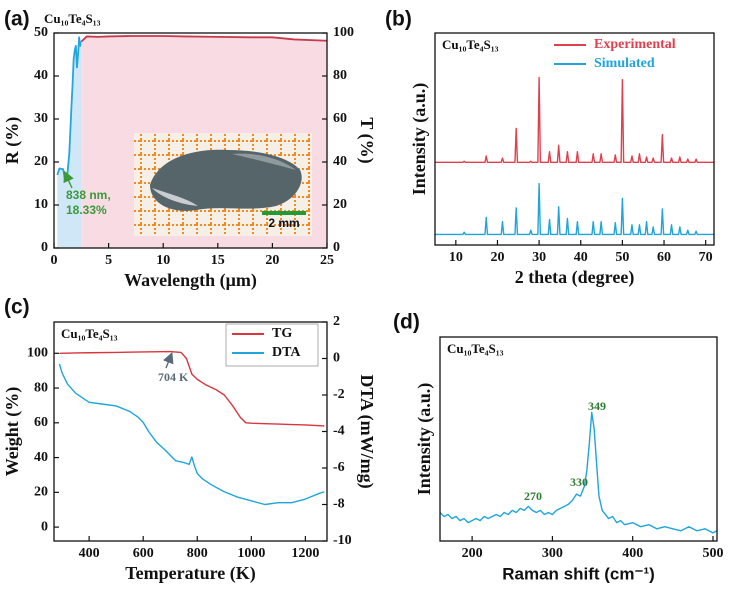 This screenshot has width=733, height=598. I want to click on y2-tick-label: -10, so click(342, 540).